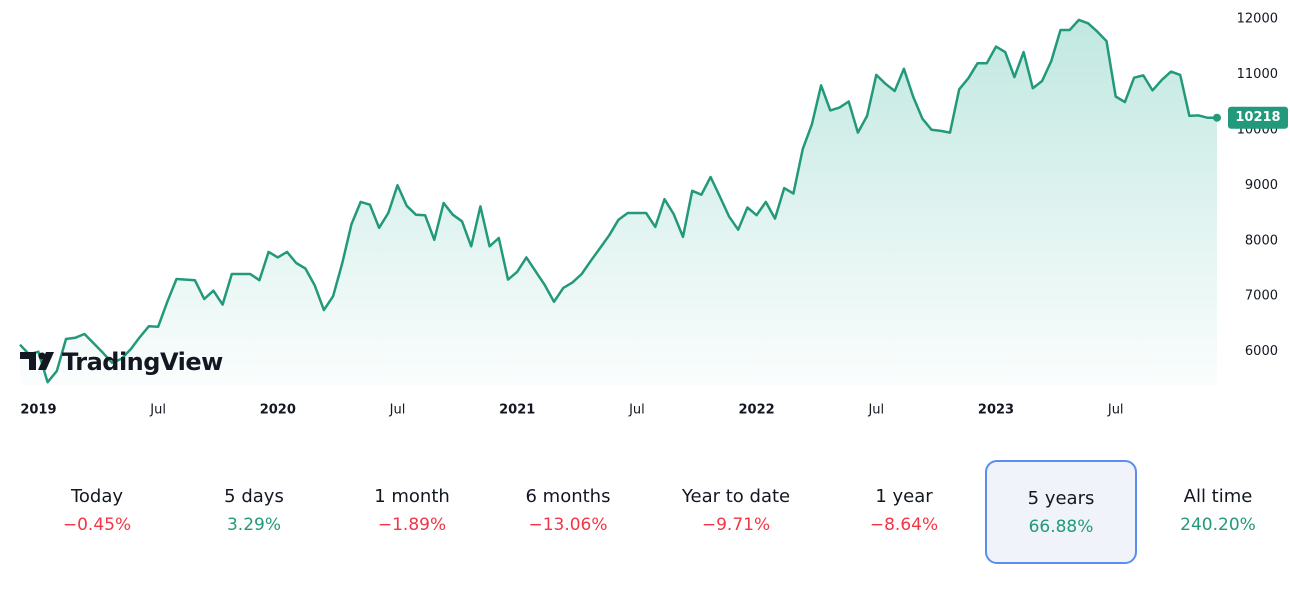 The image size is (1290, 592). Describe the element at coordinates (38, 410) in the screenshot. I see `x-tick-label: 2019` at that location.